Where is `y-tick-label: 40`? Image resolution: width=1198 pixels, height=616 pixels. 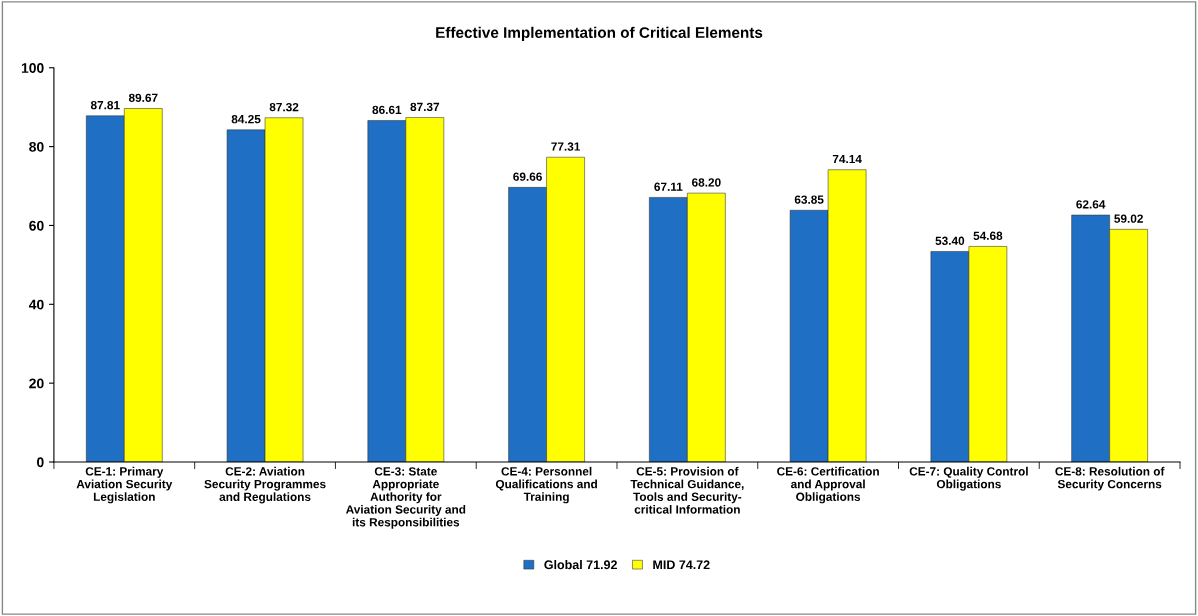 y-tick-label: 40 is located at coordinates (36, 304).